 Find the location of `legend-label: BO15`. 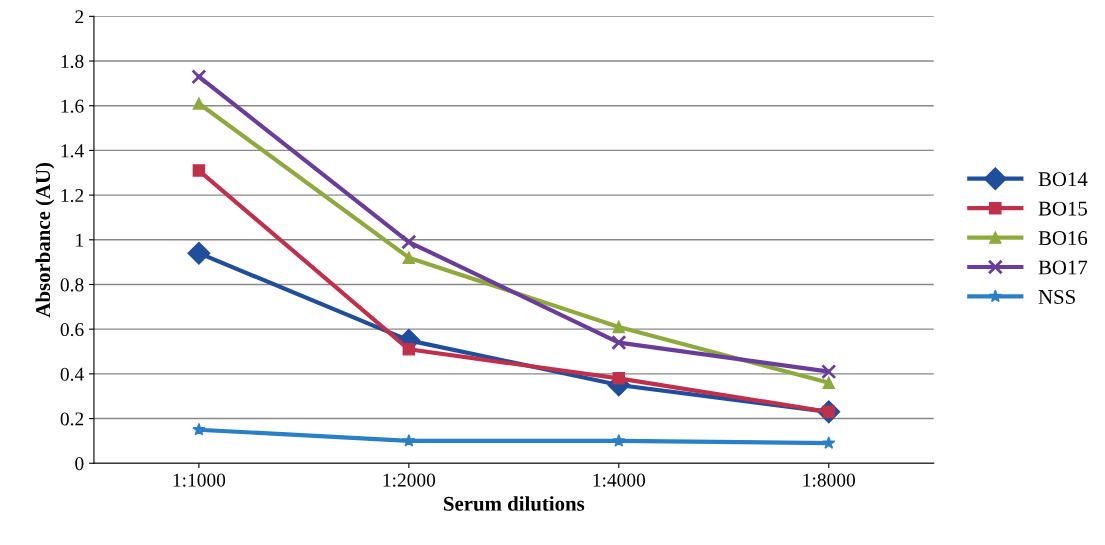

legend-label: BO15 is located at coordinates (1062, 208).